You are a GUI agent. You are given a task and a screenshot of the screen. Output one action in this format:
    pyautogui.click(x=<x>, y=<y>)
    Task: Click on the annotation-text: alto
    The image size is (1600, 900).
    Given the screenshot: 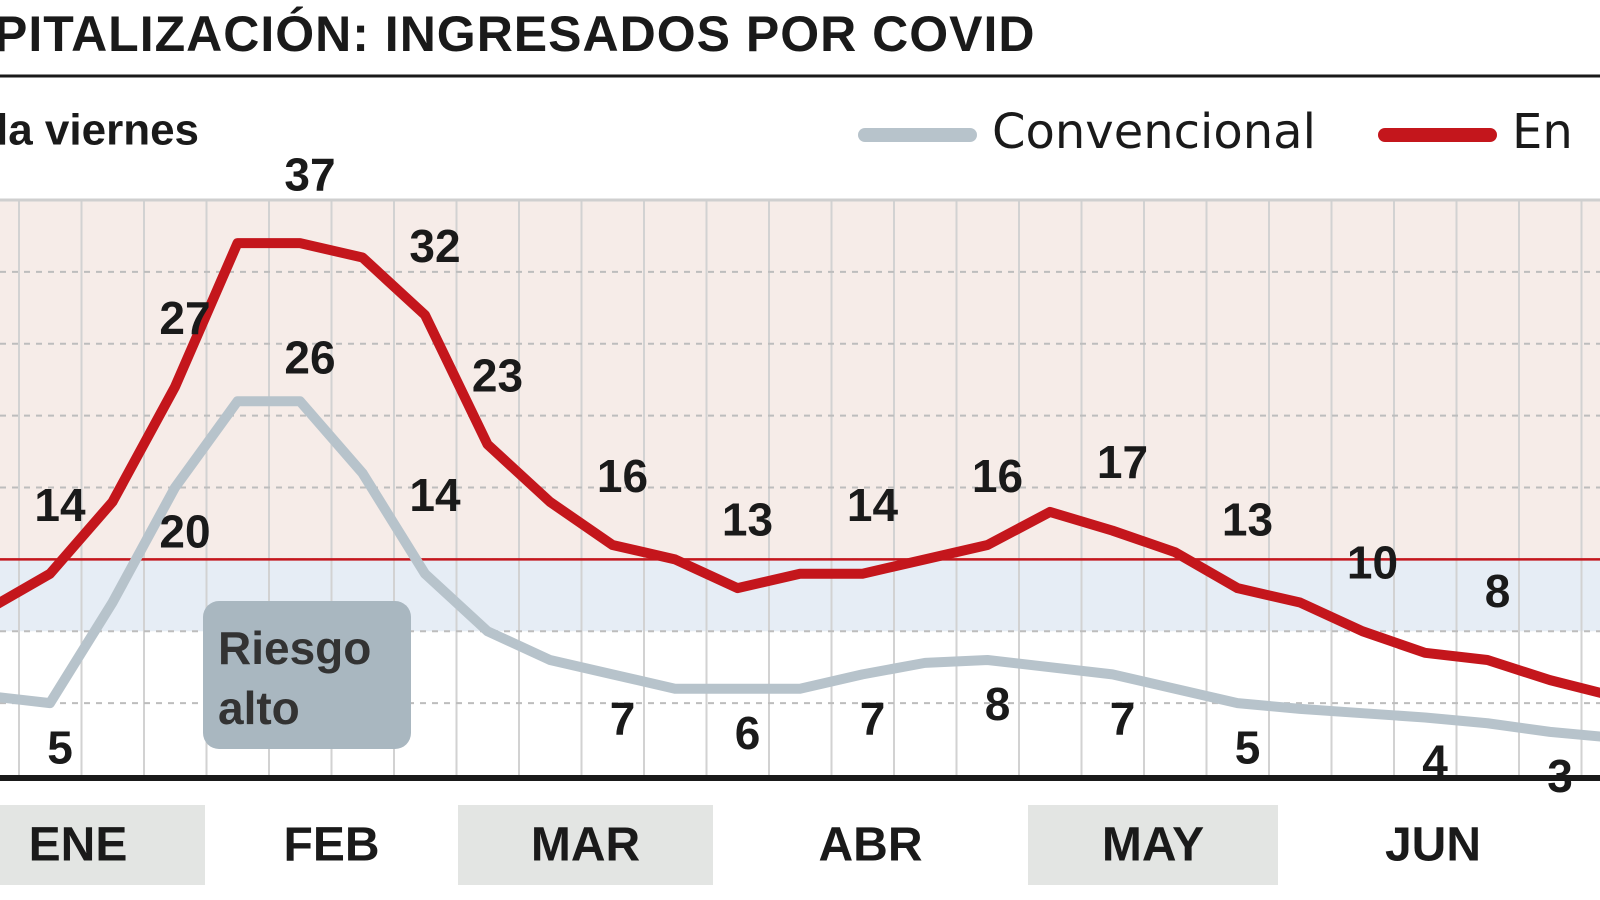 What is the action you would take?
    pyautogui.click(x=259, y=708)
    